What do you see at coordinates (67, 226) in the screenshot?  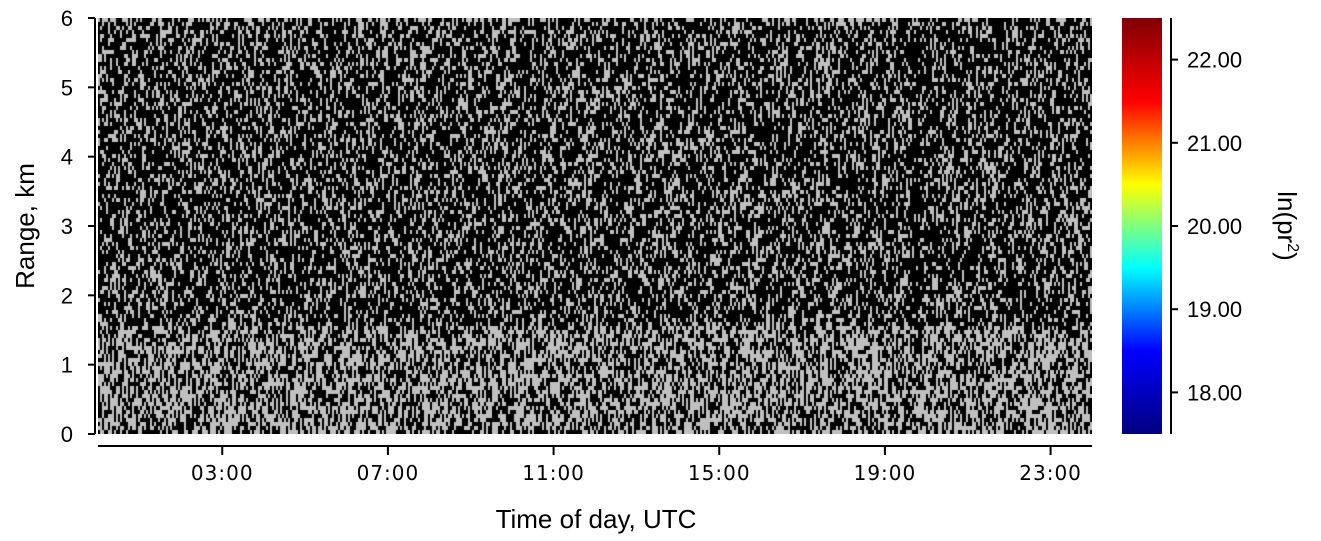 I see `y-tick-label: 3` at bounding box center [67, 226].